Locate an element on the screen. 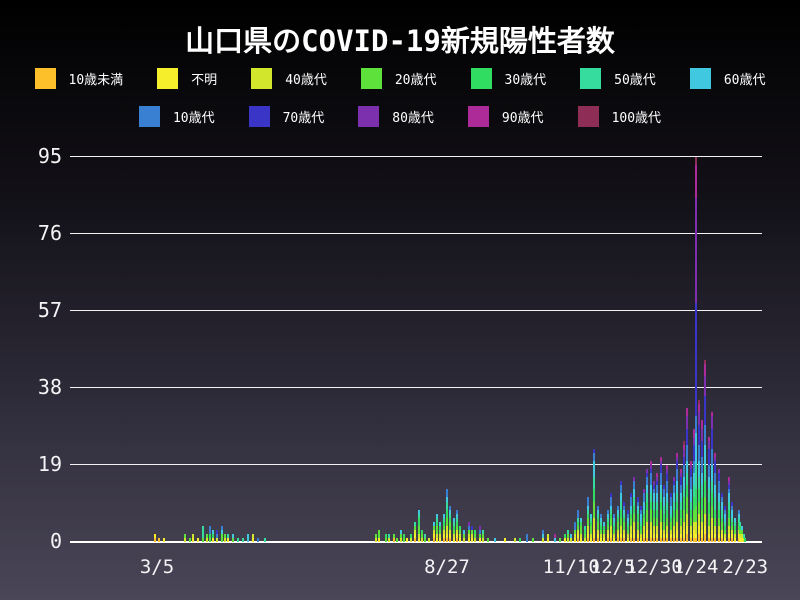 This screenshot has width=800, height=600. x-axis-label: 12/5 is located at coordinates (612, 567).